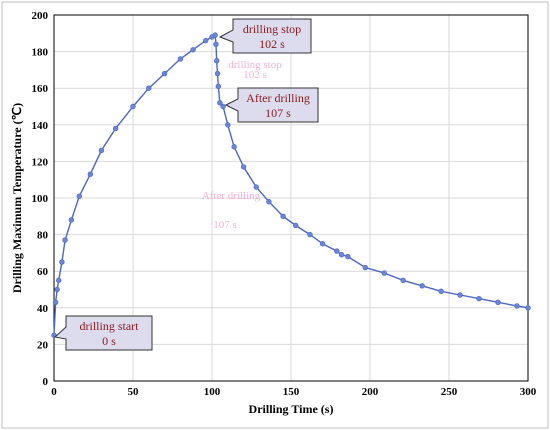  I want to click on callout-label: drilling stop, so click(272, 29).